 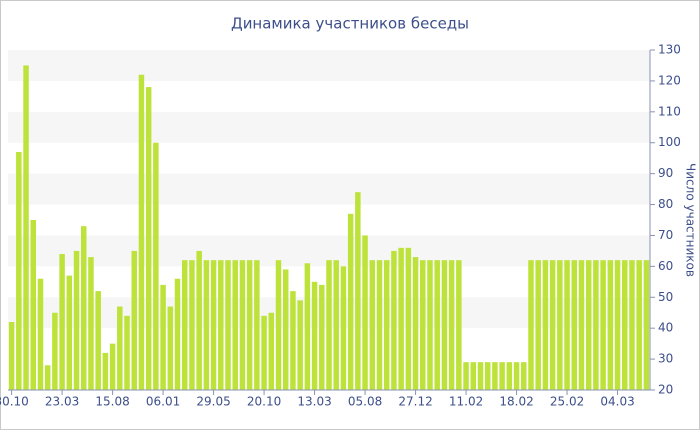 I want to click on x-tick-label: 11.02, so click(x=466, y=402).